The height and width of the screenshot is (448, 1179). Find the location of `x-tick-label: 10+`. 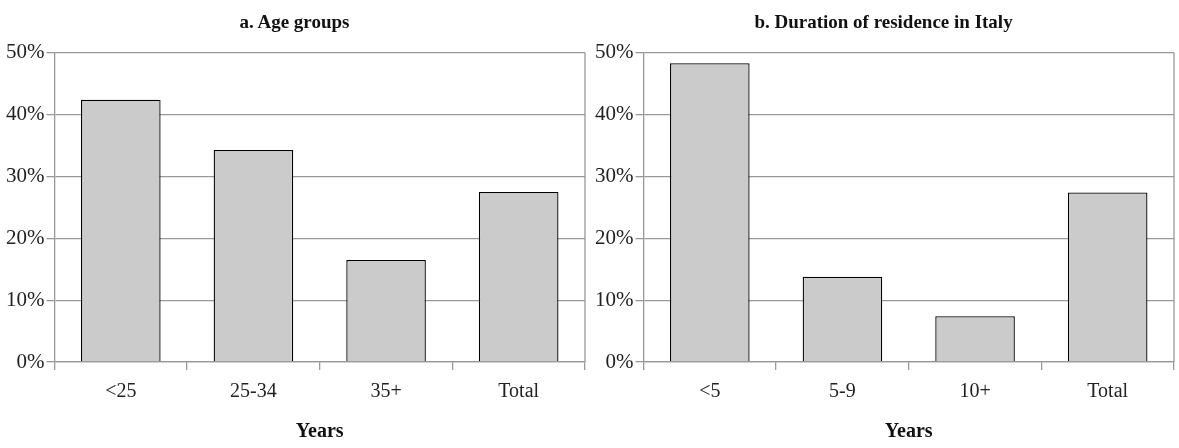

x-tick-label: 10+ is located at coordinates (975, 390).